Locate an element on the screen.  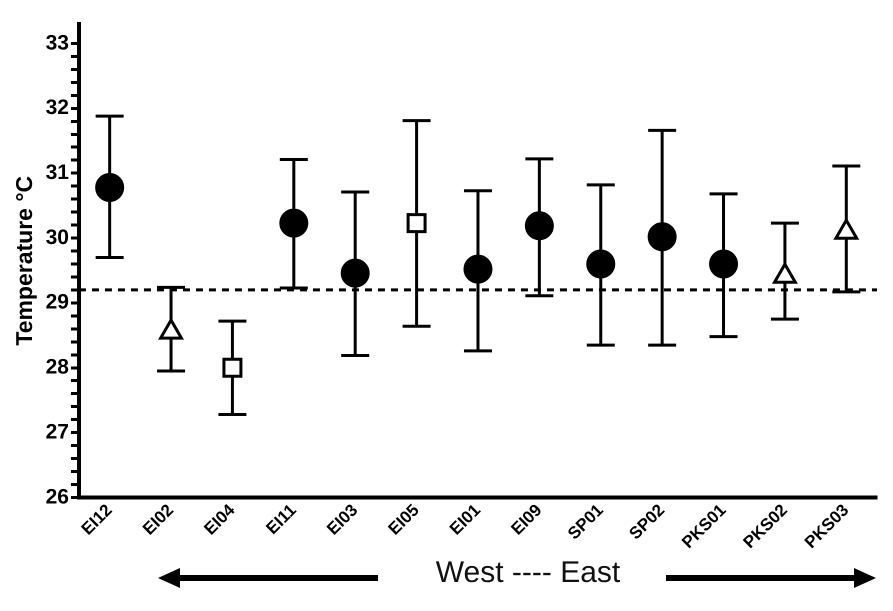
y-tick-label: 32 is located at coordinates (57, 108).